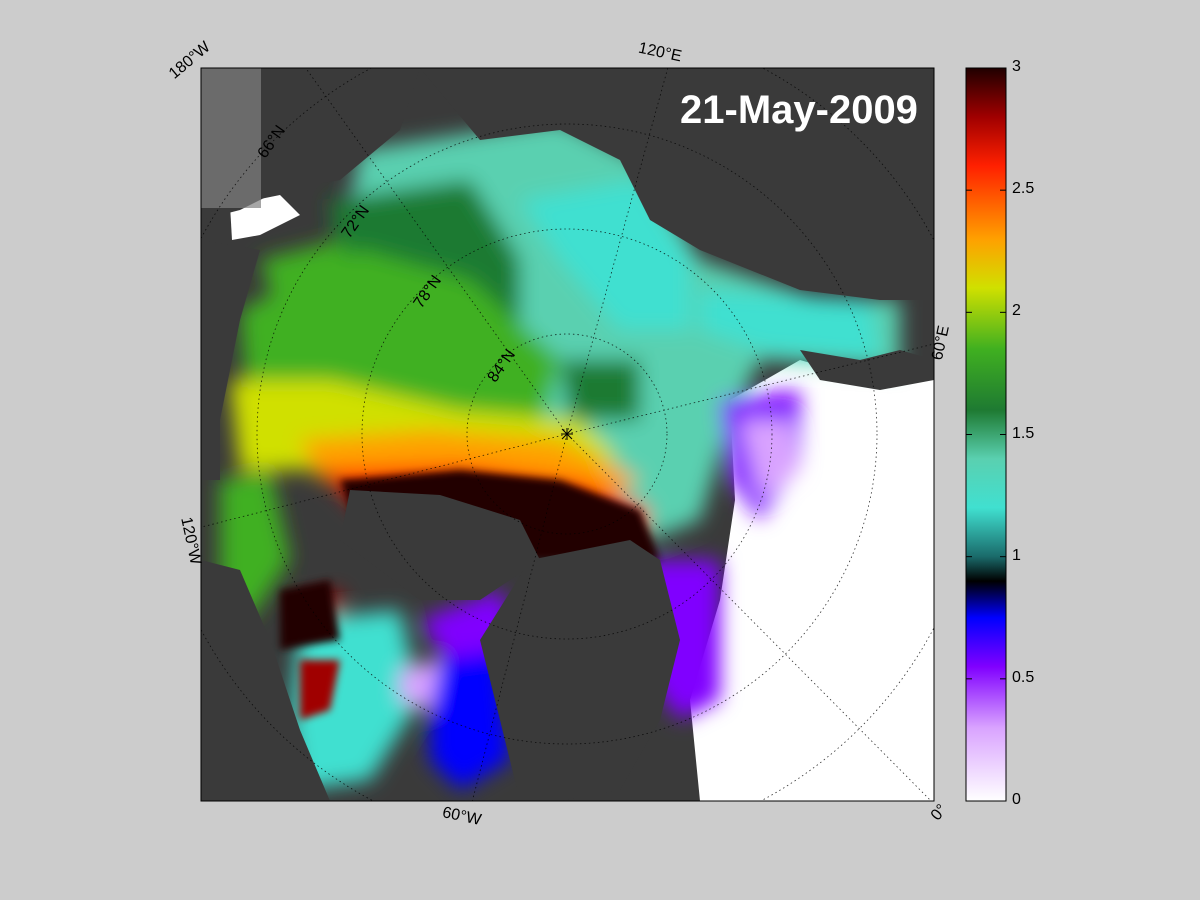  Describe the element at coordinates (677, 184) in the screenshot. I see `land-siberia-coast` at that location.